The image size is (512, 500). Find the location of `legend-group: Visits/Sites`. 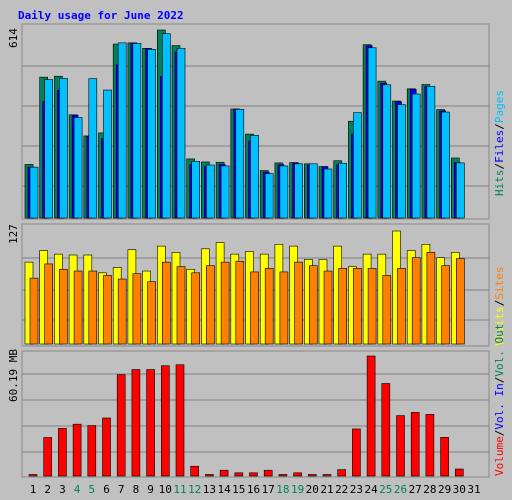

legend-group: Visits/Sites is located at coordinates (499, 307).